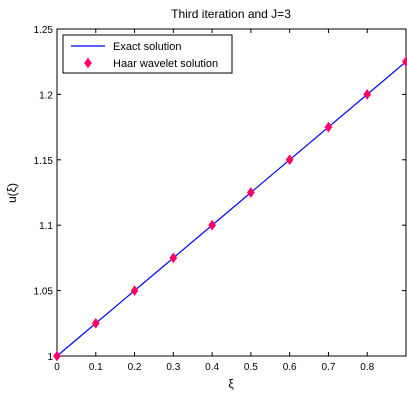 The image size is (407, 397). I want to click on x-tick-label: 0.3, so click(173, 367).